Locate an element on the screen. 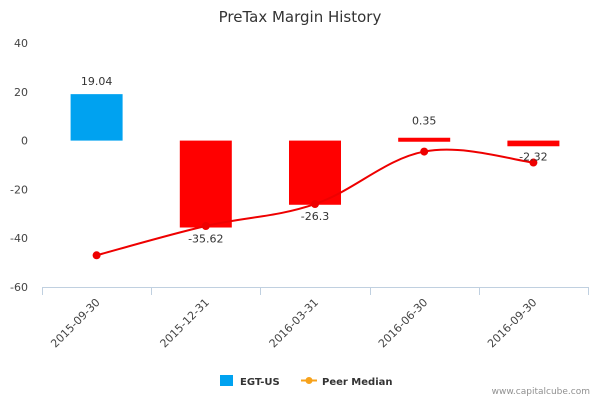 The height and width of the screenshot is (400, 600). legend: EGT-US Peer Median is located at coordinates (306, 381).